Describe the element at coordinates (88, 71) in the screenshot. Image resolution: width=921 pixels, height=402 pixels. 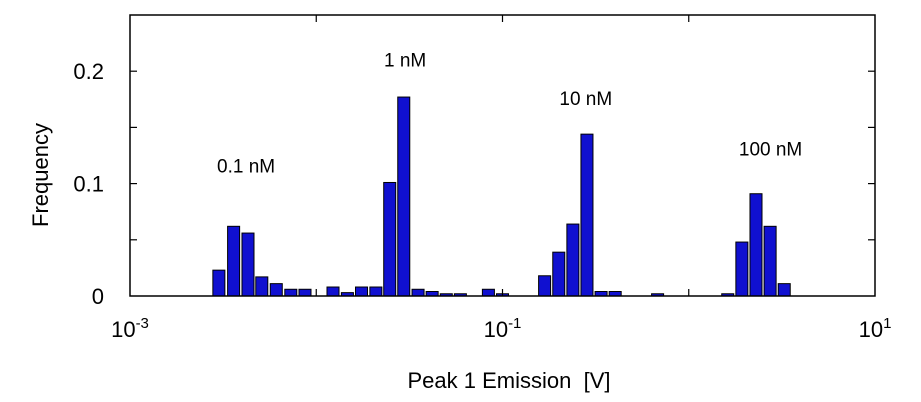
I see `y-tick-label: 0.2` at that location.